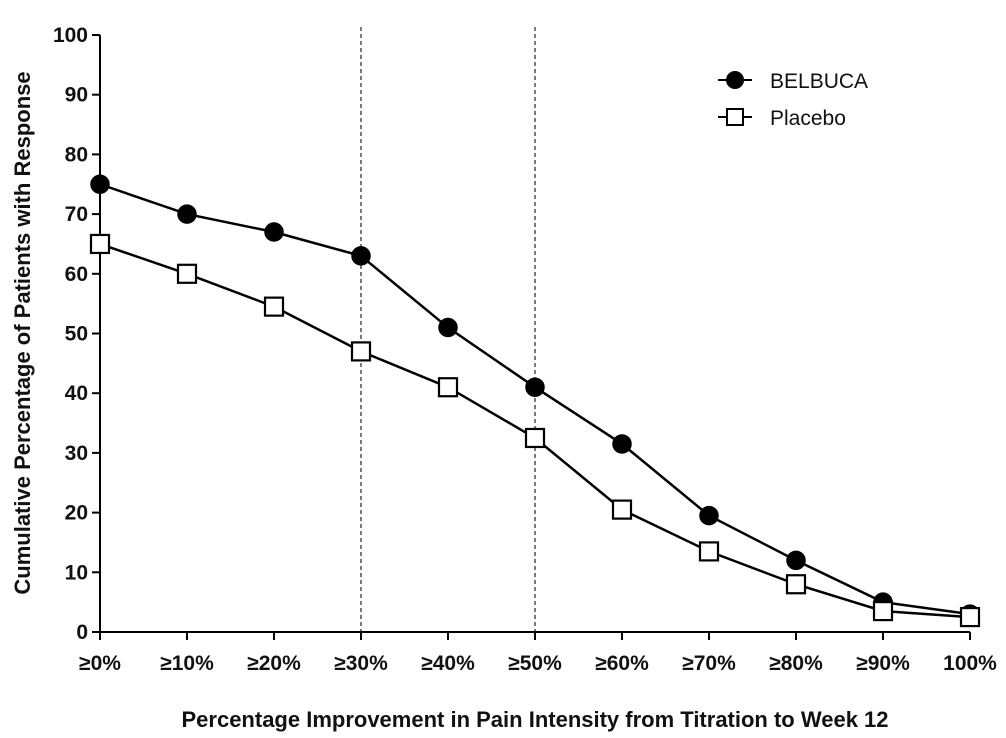 The height and width of the screenshot is (738, 1006). I want to click on legend-item-placebo: Placebo, so click(782, 118).